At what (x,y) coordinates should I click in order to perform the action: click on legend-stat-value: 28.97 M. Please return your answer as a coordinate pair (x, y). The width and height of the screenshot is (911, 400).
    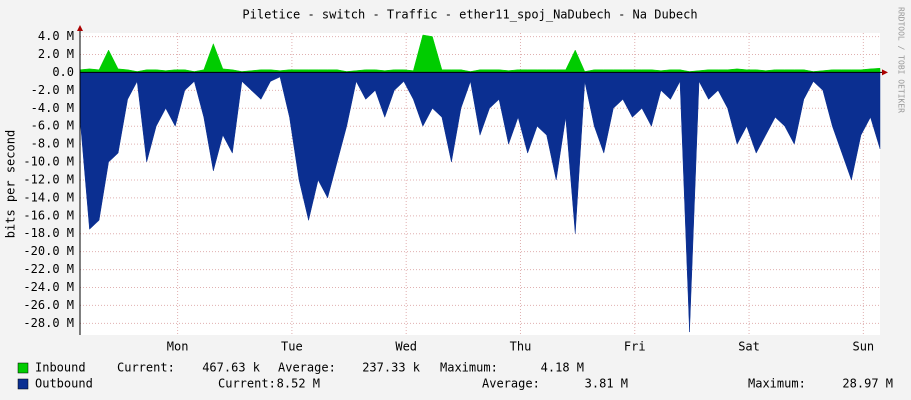
    Looking at the image, I should click on (867, 384).